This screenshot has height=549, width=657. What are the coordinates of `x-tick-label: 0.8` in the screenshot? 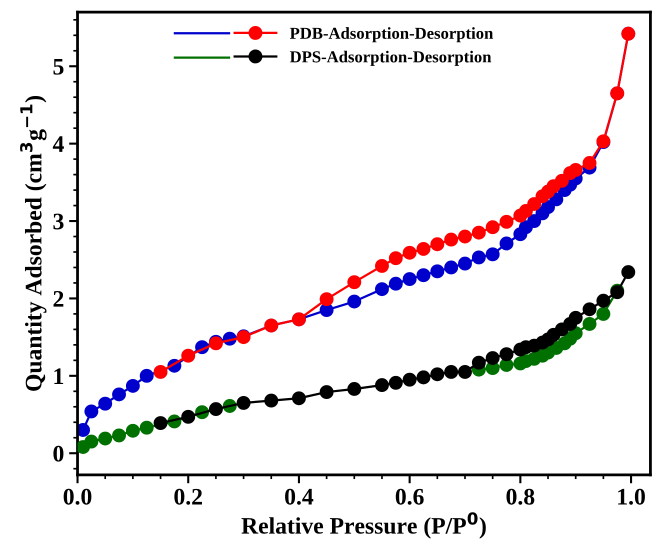 It's located at (520, 496).